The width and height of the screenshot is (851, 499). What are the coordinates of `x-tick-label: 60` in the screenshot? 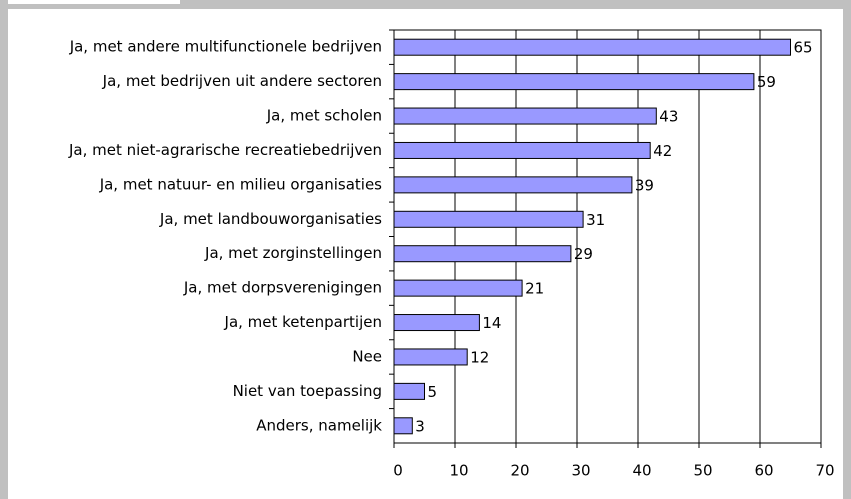 It's located at (763, 471).